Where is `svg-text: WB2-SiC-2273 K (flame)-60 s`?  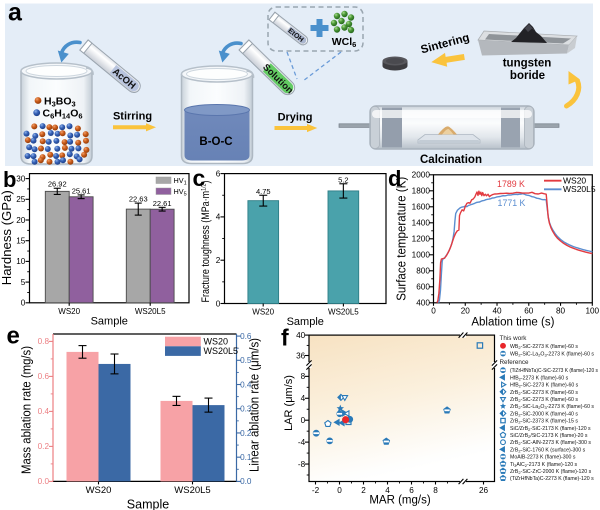 svg-text: WB2-SiC-2273 K (flame)-60 s is located at coordinates (544, 347).